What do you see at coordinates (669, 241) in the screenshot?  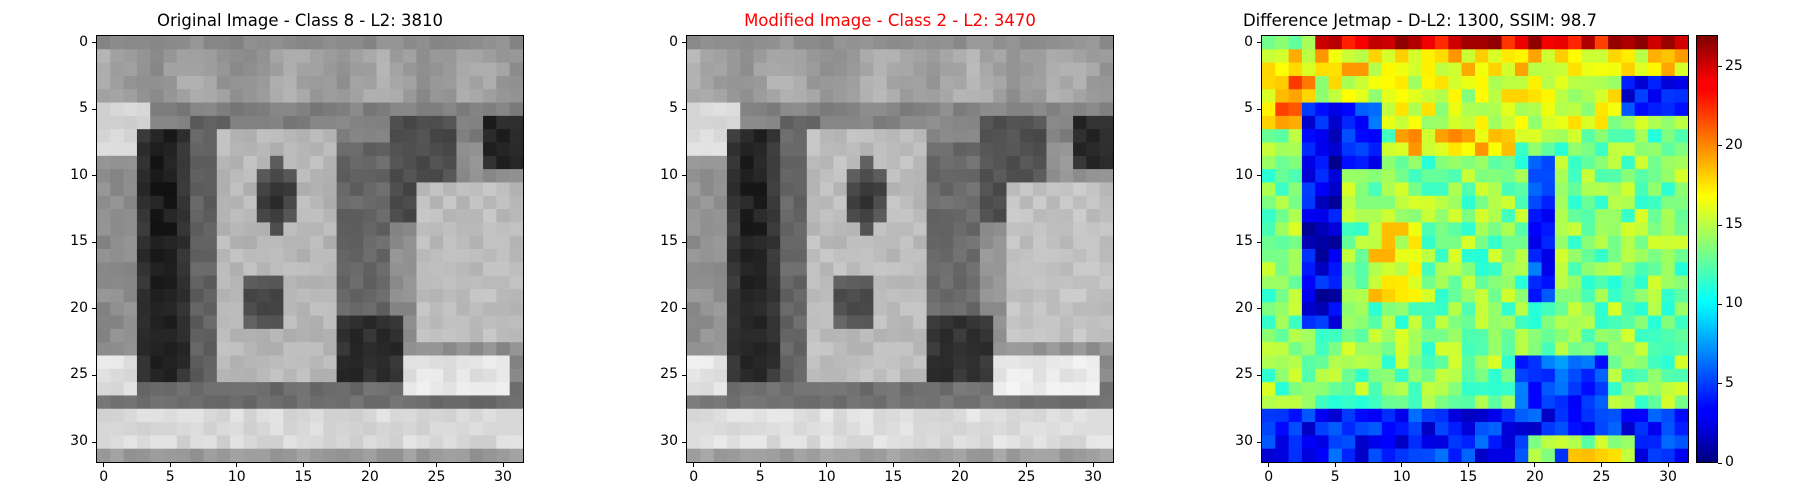 I see `modified-y-tick-label: 15` at bounding box center [669, 241].